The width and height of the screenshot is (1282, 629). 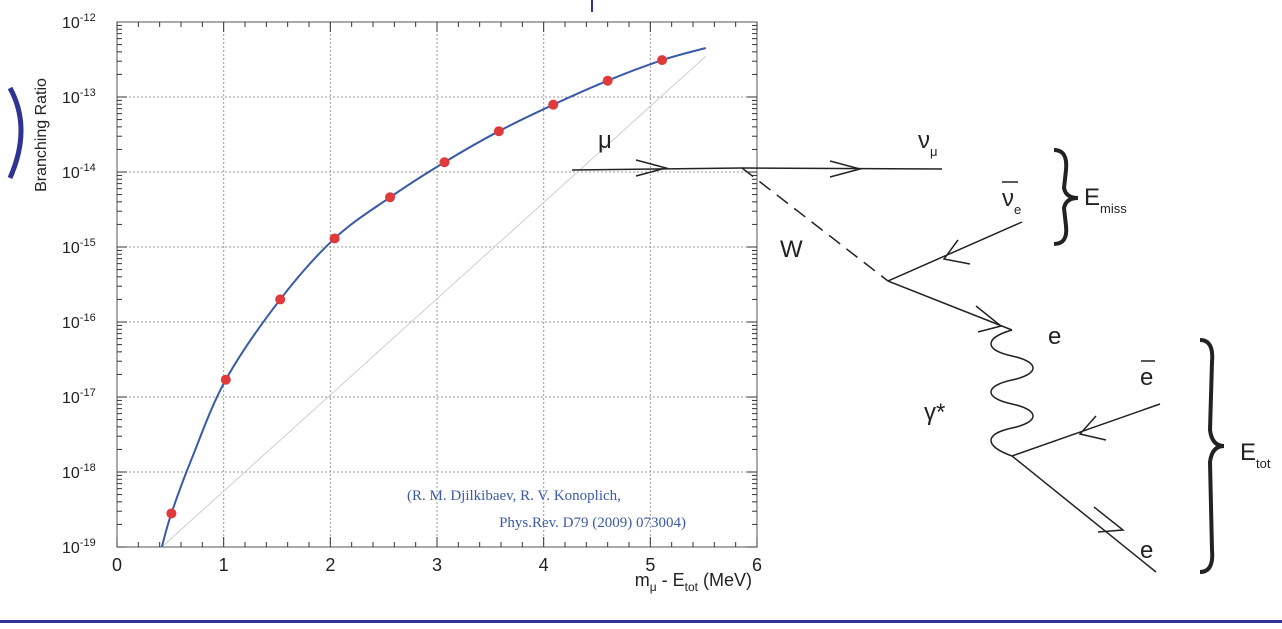 I want to click on y-tick-label: 10-15, so click(x=79, y=247).